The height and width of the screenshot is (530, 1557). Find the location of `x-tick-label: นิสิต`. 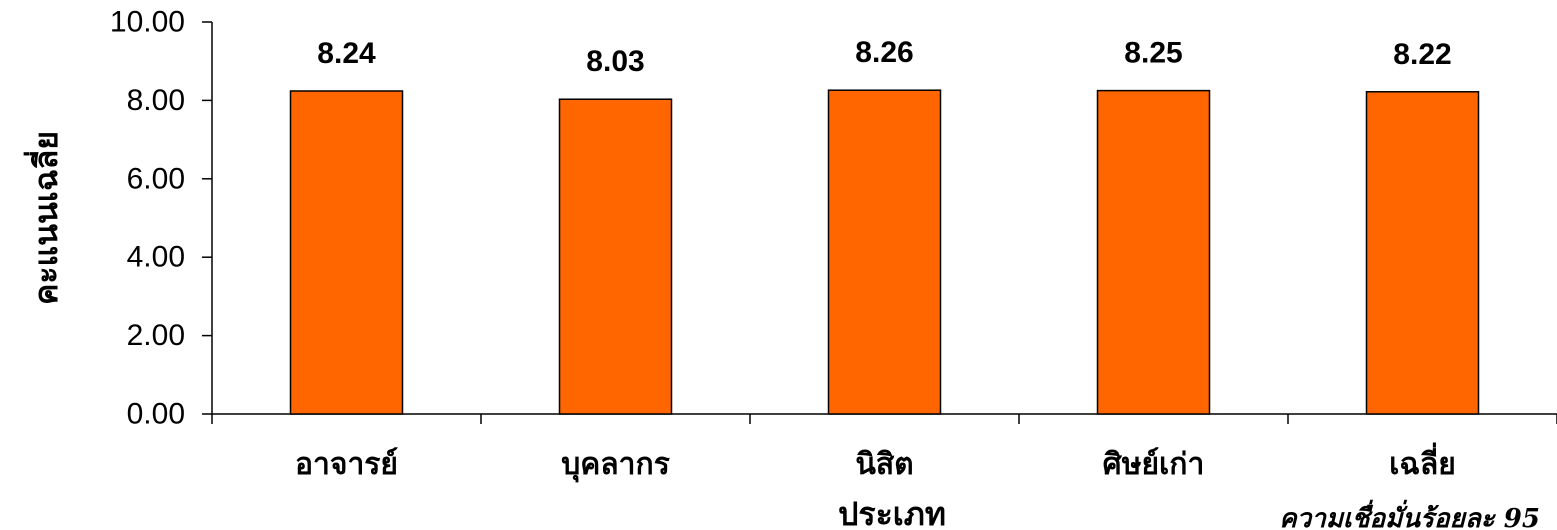

x-tick-label: นิสิต is located at coordinates (884, 464).